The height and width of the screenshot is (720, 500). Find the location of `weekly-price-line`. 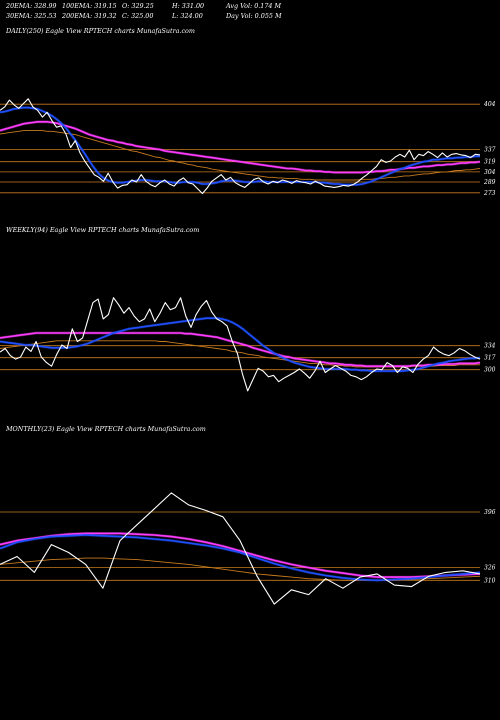

weekly-price-line is located at coordinates (240, 344).